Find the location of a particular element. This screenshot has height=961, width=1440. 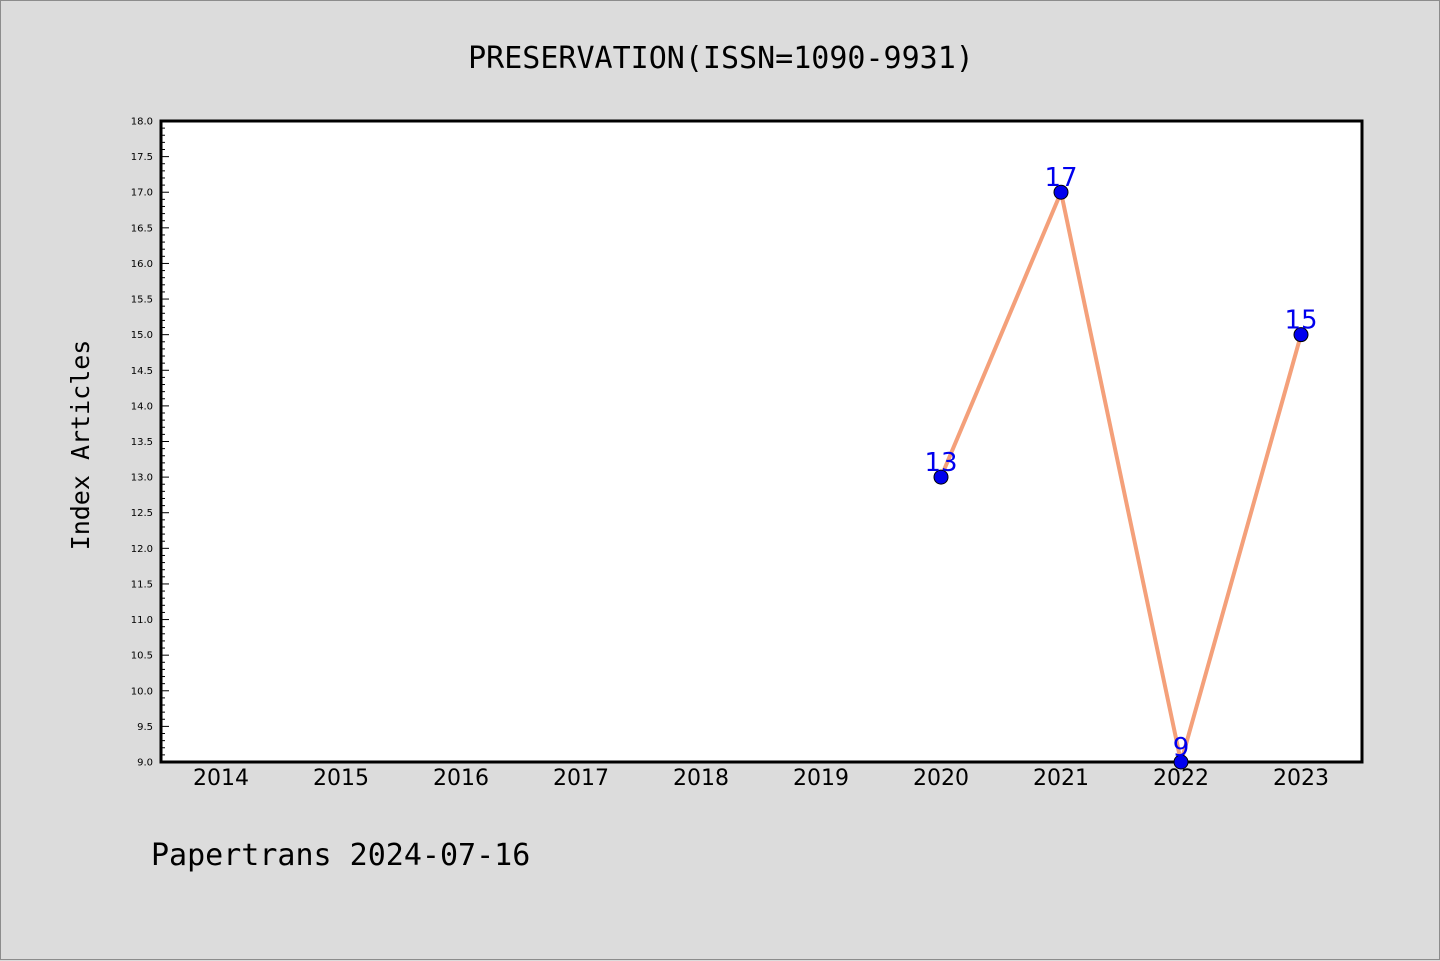

y-tick-label: 11.5 is located at coordinates (142, 584).